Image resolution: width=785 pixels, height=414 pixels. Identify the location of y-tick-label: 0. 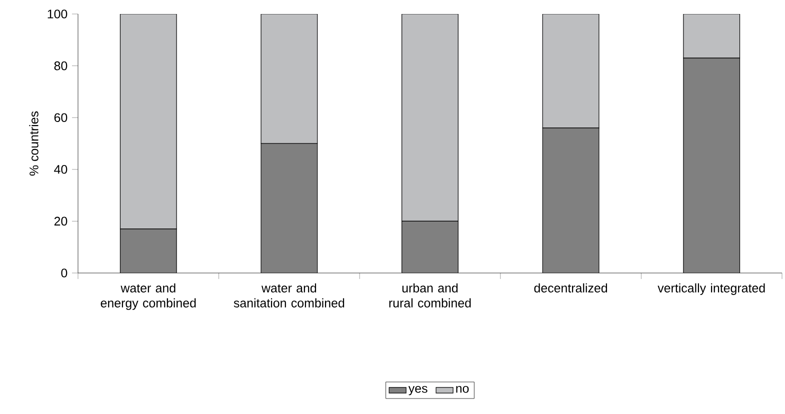
(64, 273).